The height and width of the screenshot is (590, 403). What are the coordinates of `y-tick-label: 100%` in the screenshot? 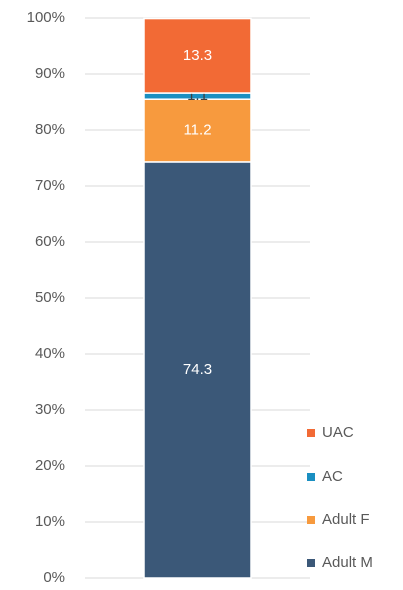 It's located at (46, 17).